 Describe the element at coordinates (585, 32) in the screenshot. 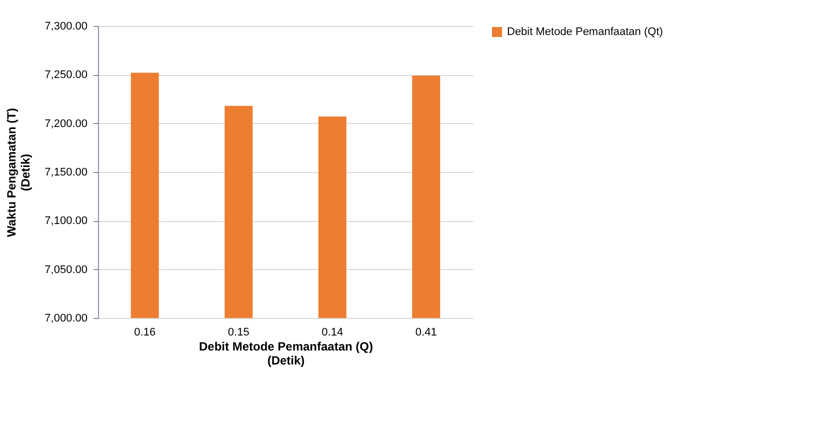

I see `legend-label: Debit Metode Pemanfaatan (Qt)` at that location.